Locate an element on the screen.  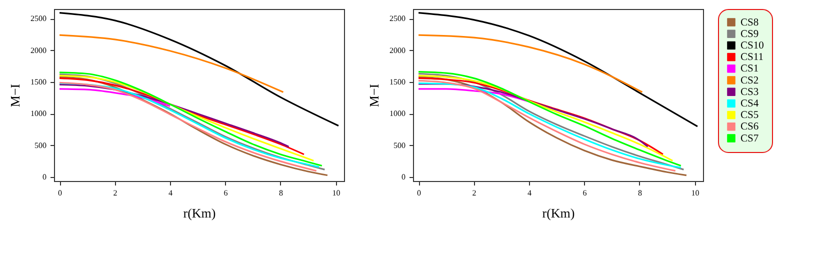
legend-label: CS5 is located at coordinates (749, 116).